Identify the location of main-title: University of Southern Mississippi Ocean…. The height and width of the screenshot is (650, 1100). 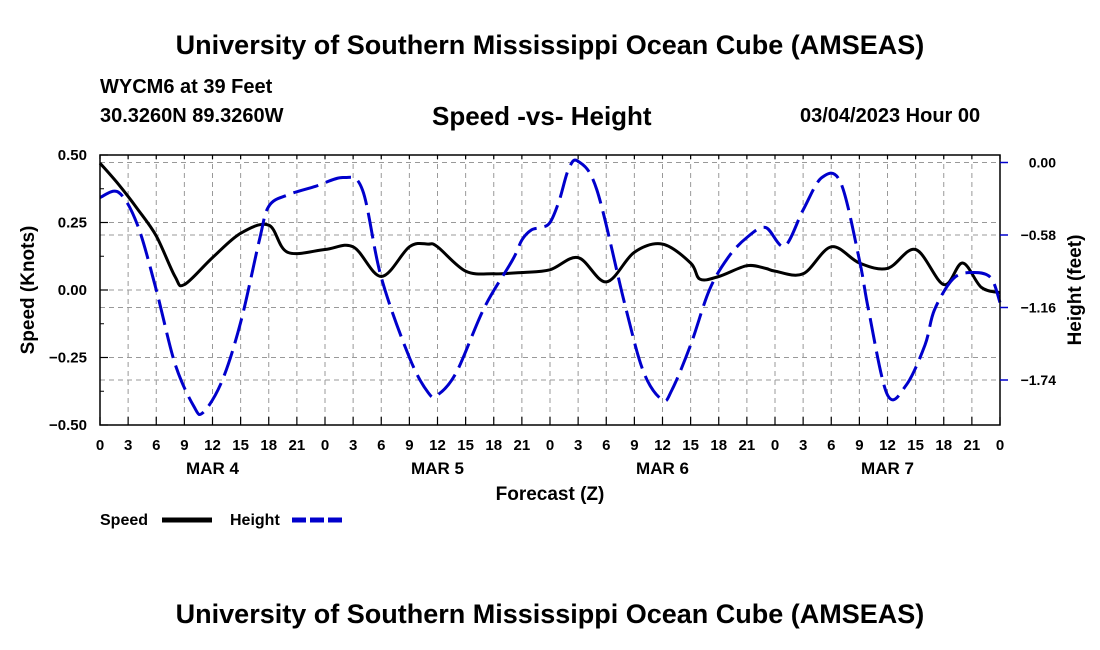
(550, 45).